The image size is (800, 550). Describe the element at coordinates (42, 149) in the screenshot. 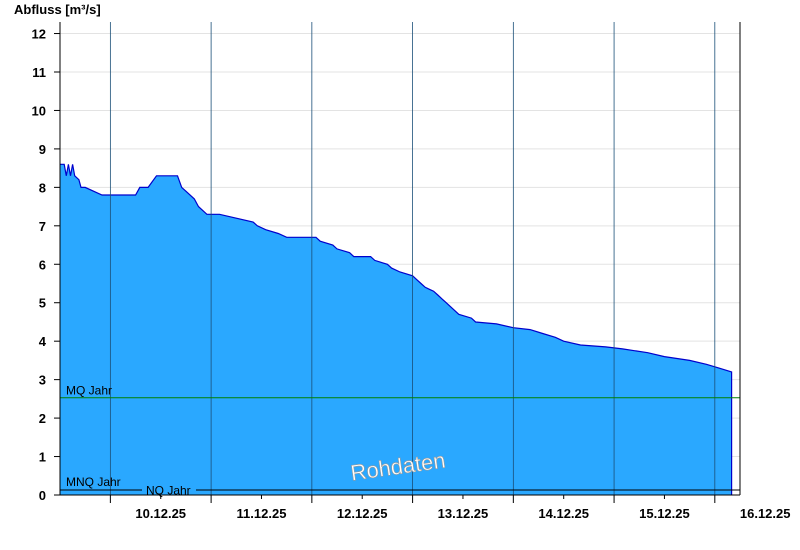

I see `y-tick-label: 9` at that location.